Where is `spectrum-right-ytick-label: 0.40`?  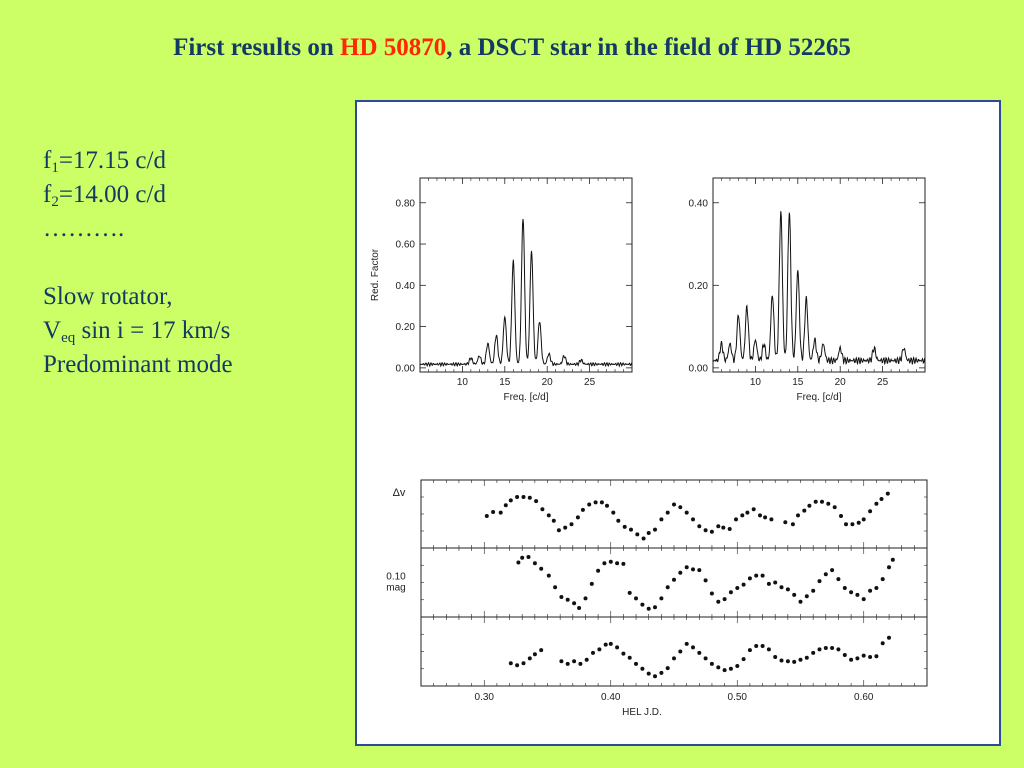
spectrum-right-ytick-label: 0.40 is located at coordinates (699, 203).